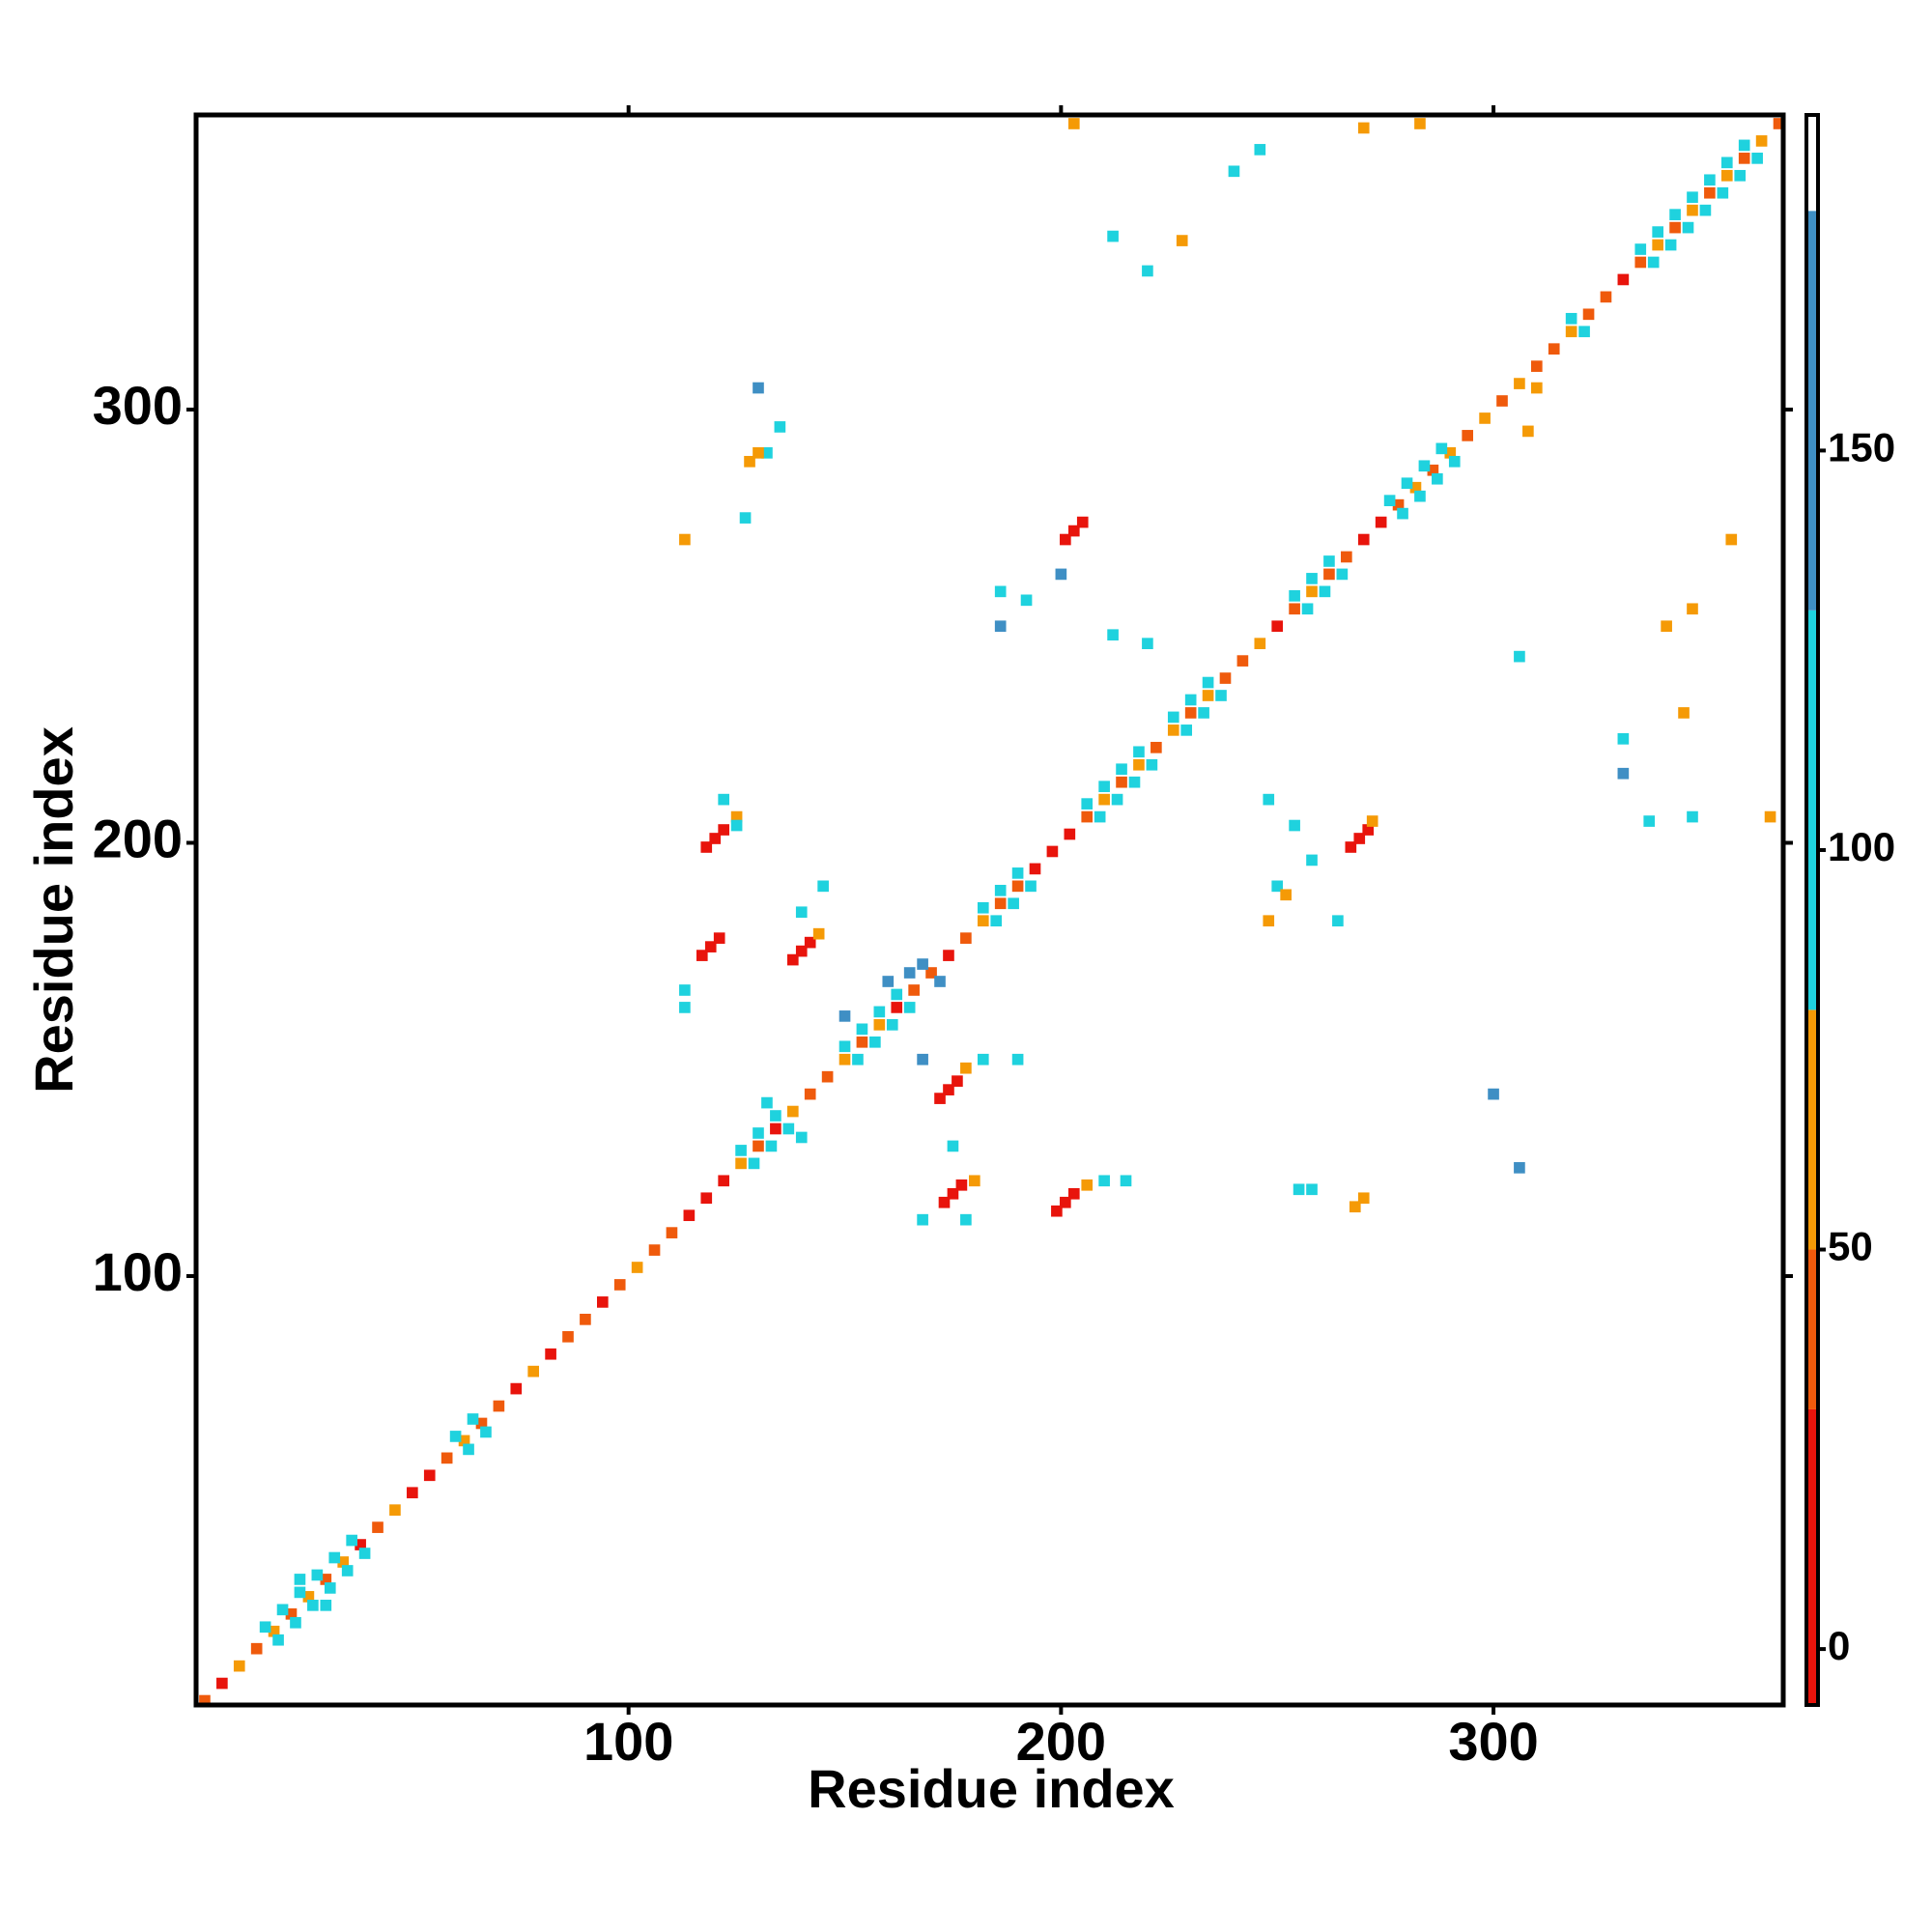 The image size is (1932, 1932). Describe the element at coordinates (992, 1788) in the screenshot. I see `x-axis-title: Residue index` at that location.